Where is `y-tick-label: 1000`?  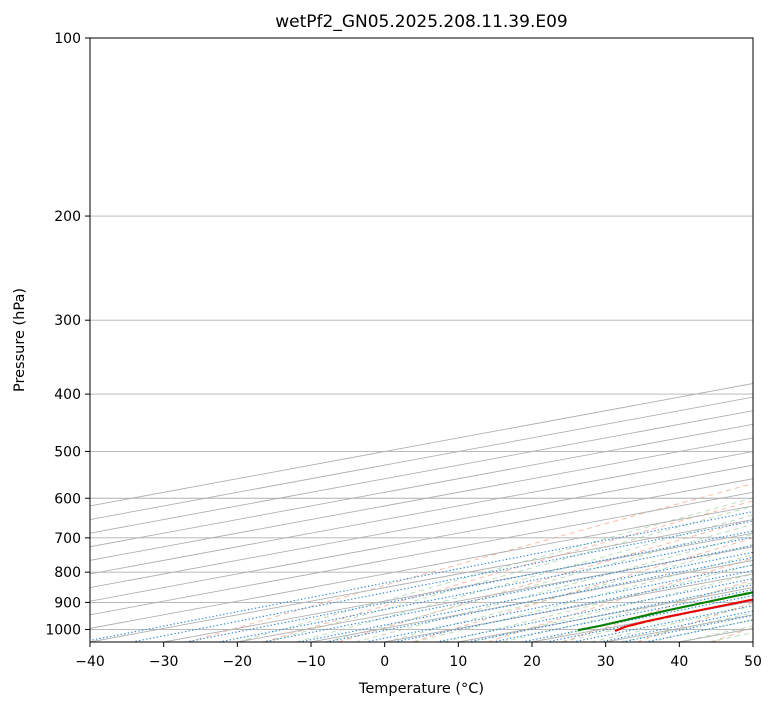
y-tick-label: 1000 is located at coordinates (63, 630).